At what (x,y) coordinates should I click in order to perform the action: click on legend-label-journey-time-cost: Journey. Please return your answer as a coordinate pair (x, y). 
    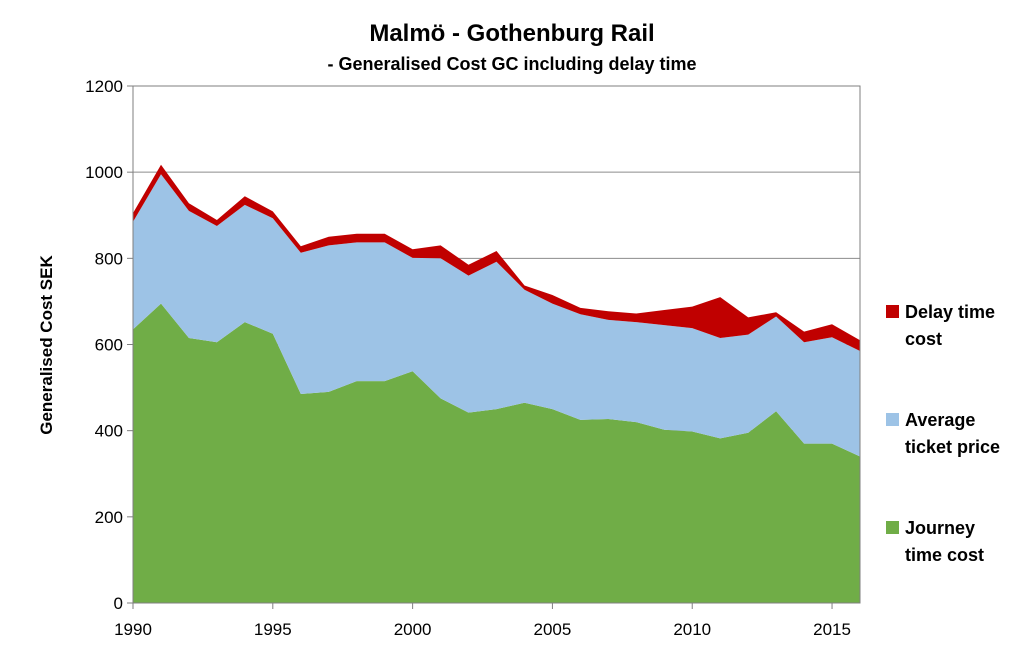
    Looking at the image, I should click on (940, 528).